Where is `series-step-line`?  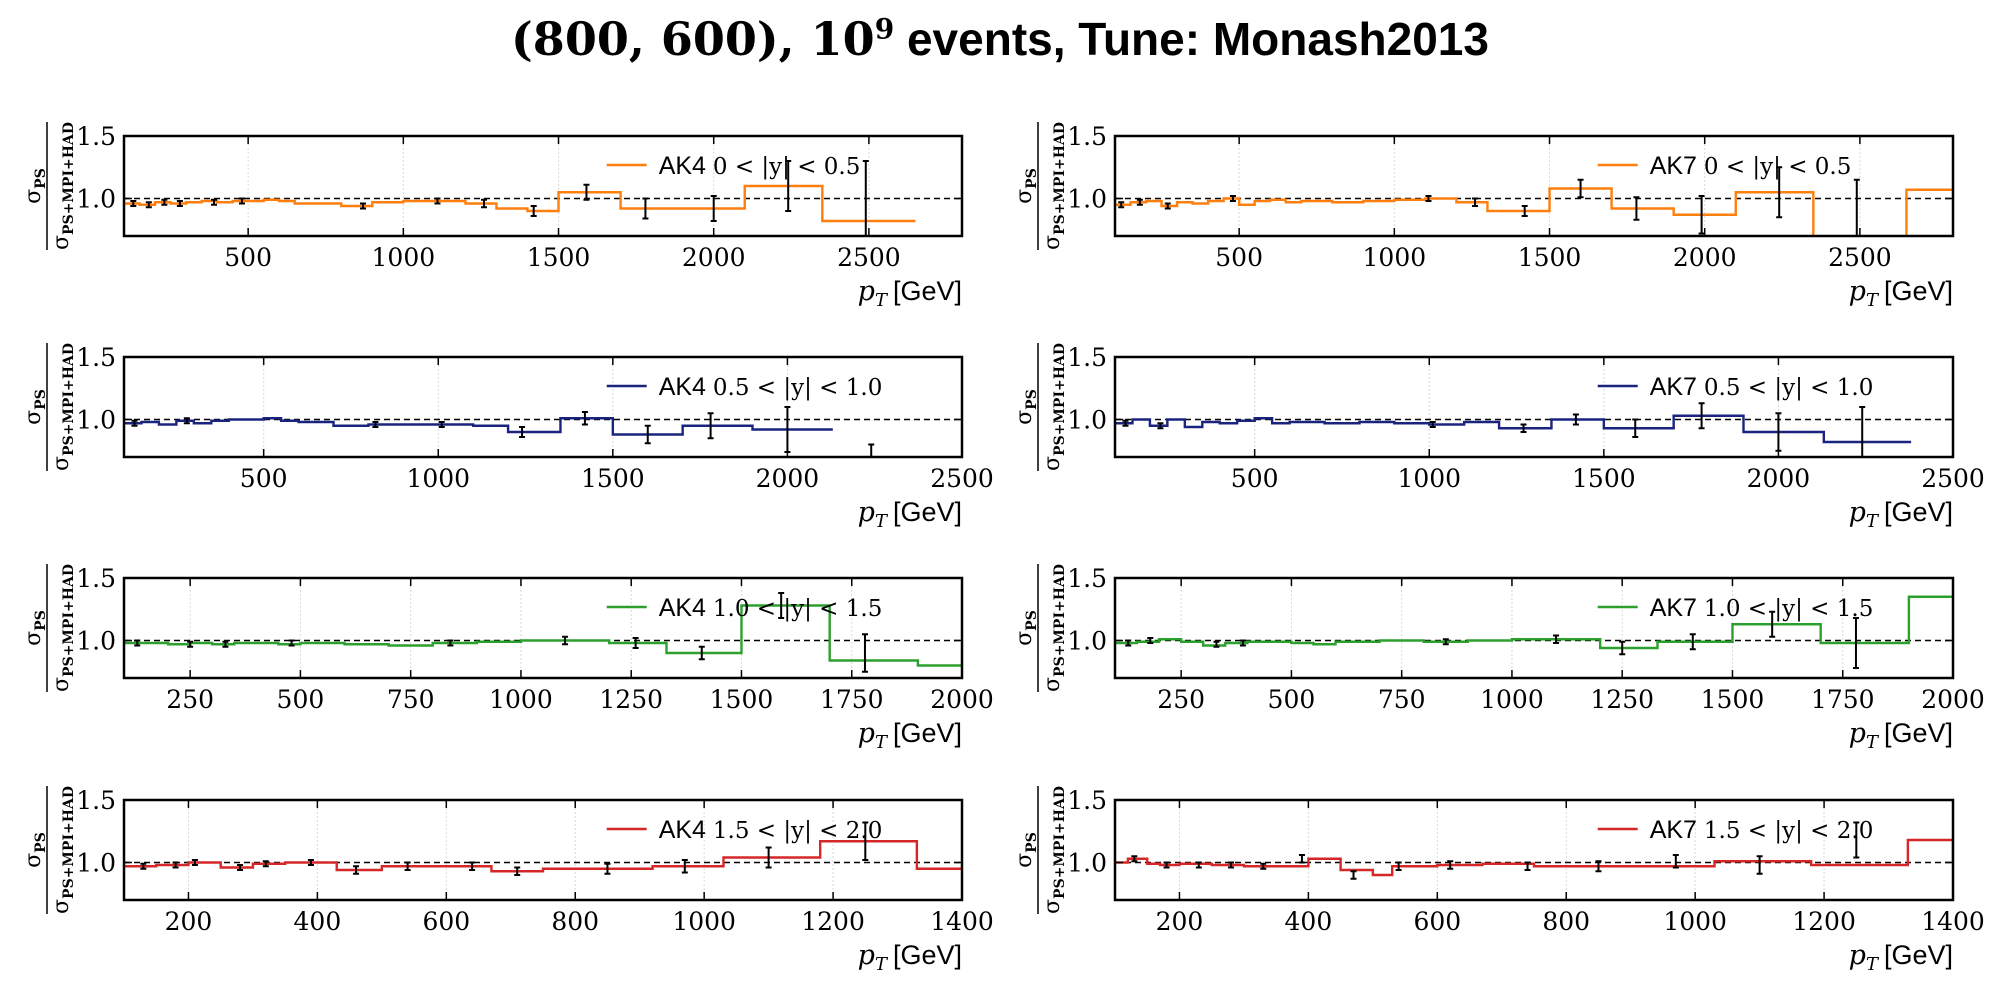
series-step-line is located at coordinates (1534, 211).